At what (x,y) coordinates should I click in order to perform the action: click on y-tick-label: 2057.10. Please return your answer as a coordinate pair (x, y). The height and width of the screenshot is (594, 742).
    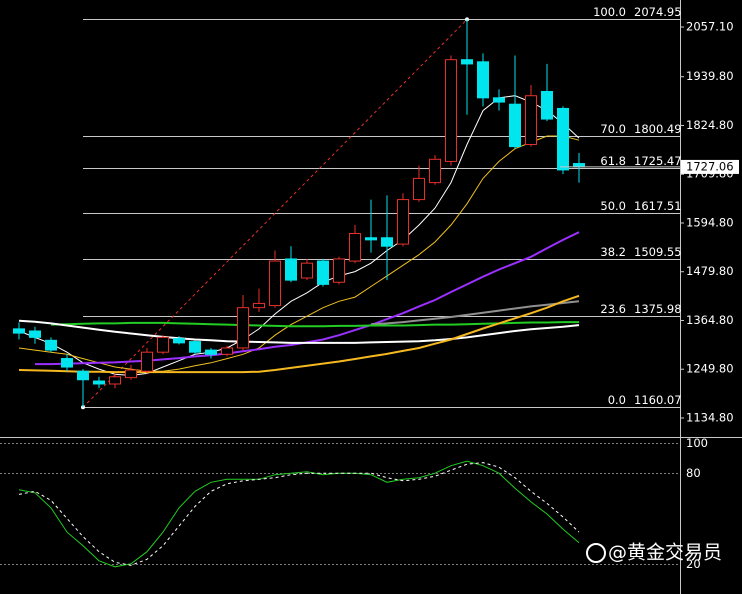
    Looking at the image, I should click on (710, 27).